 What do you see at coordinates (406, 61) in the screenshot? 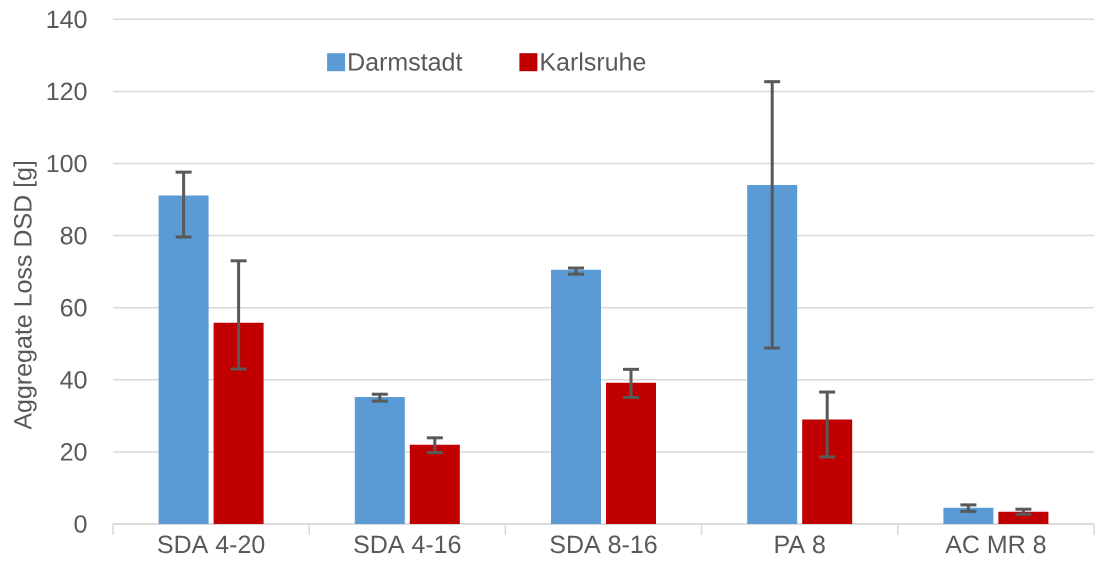
I see `legend-label: Darmstadt` at bounding box center [406, 61].